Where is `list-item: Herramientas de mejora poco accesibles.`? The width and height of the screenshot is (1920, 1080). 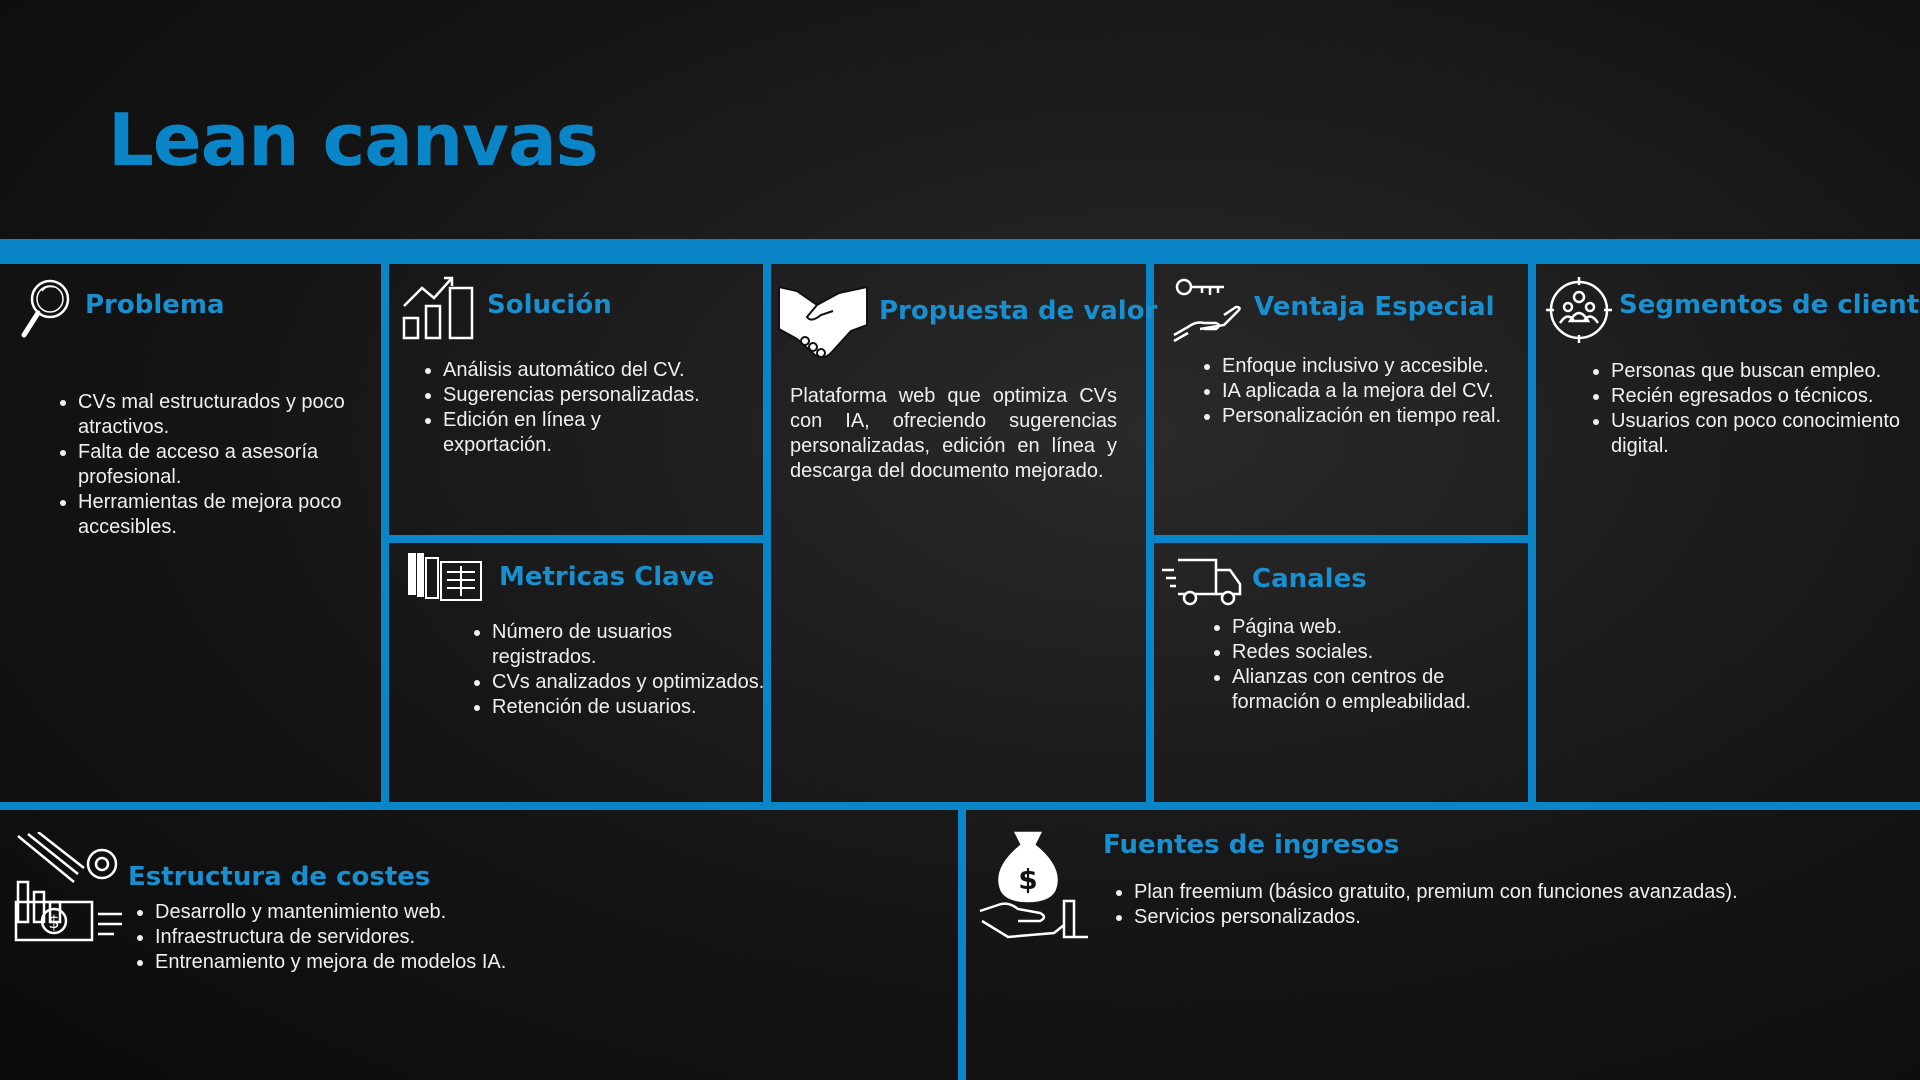
list-item: Herramientas de mejora poco accesibles. is located at coordinates (213, 515).